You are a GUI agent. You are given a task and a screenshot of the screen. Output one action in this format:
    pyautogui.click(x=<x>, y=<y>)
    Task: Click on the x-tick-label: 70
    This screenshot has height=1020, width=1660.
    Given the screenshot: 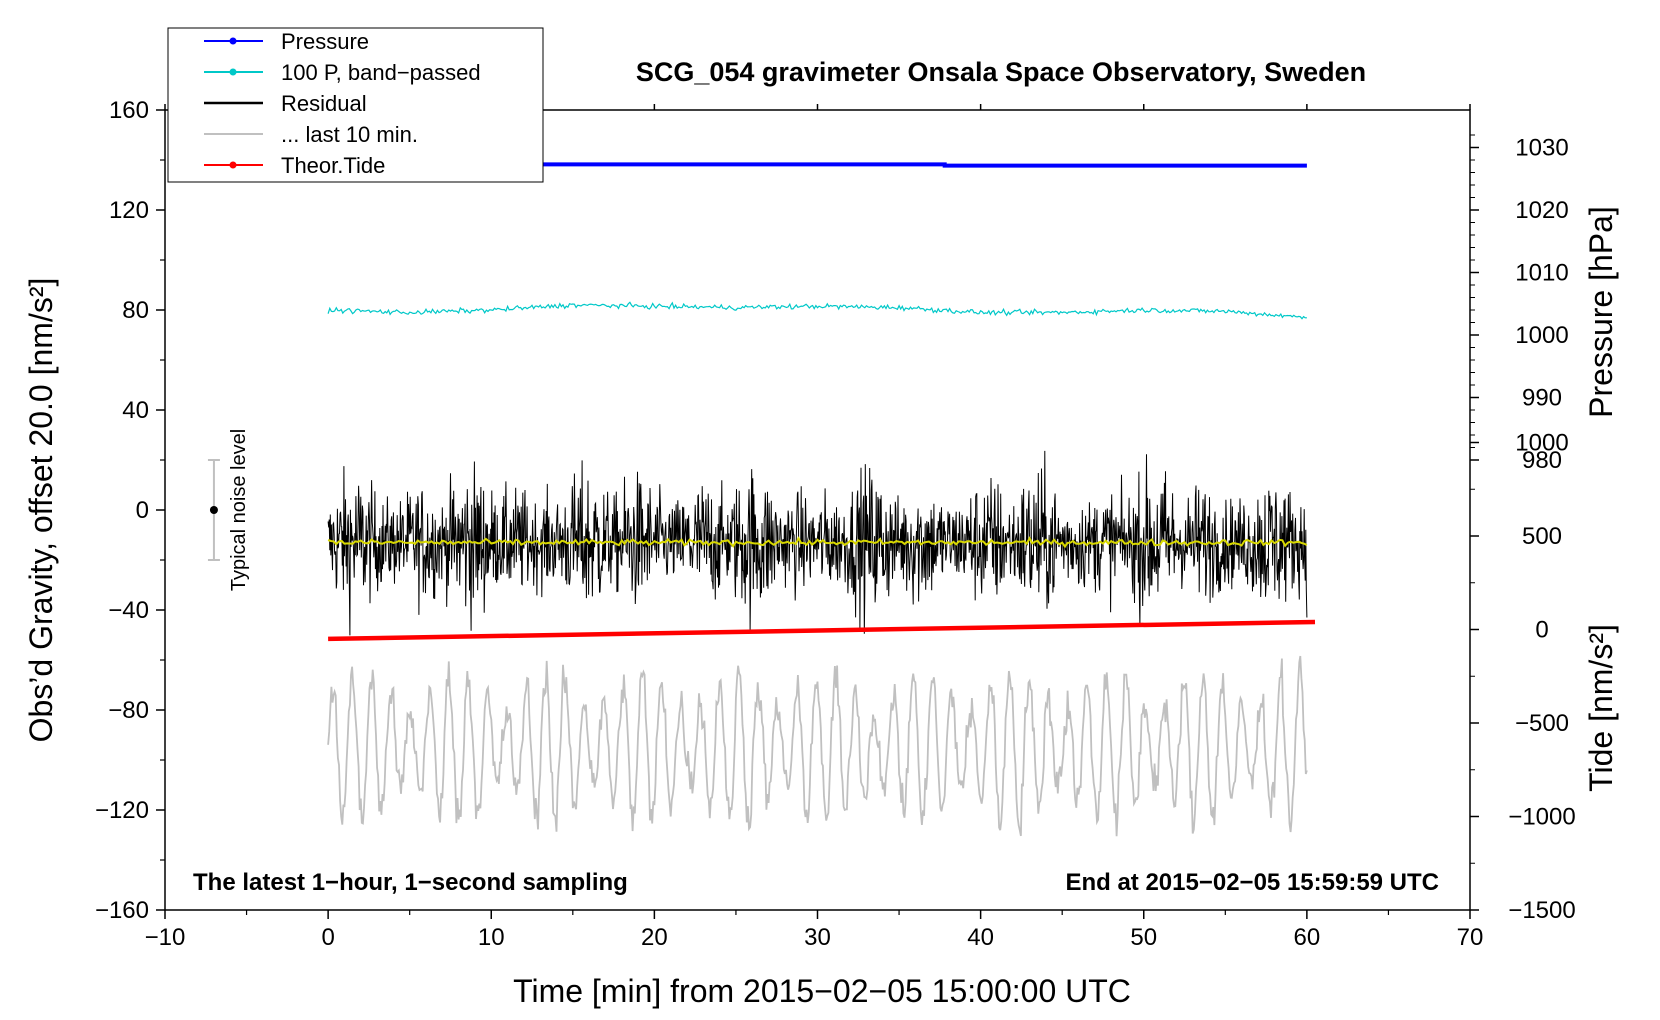 What is the action you would take?
    pyautogui.click(x=1470, y=937)
    